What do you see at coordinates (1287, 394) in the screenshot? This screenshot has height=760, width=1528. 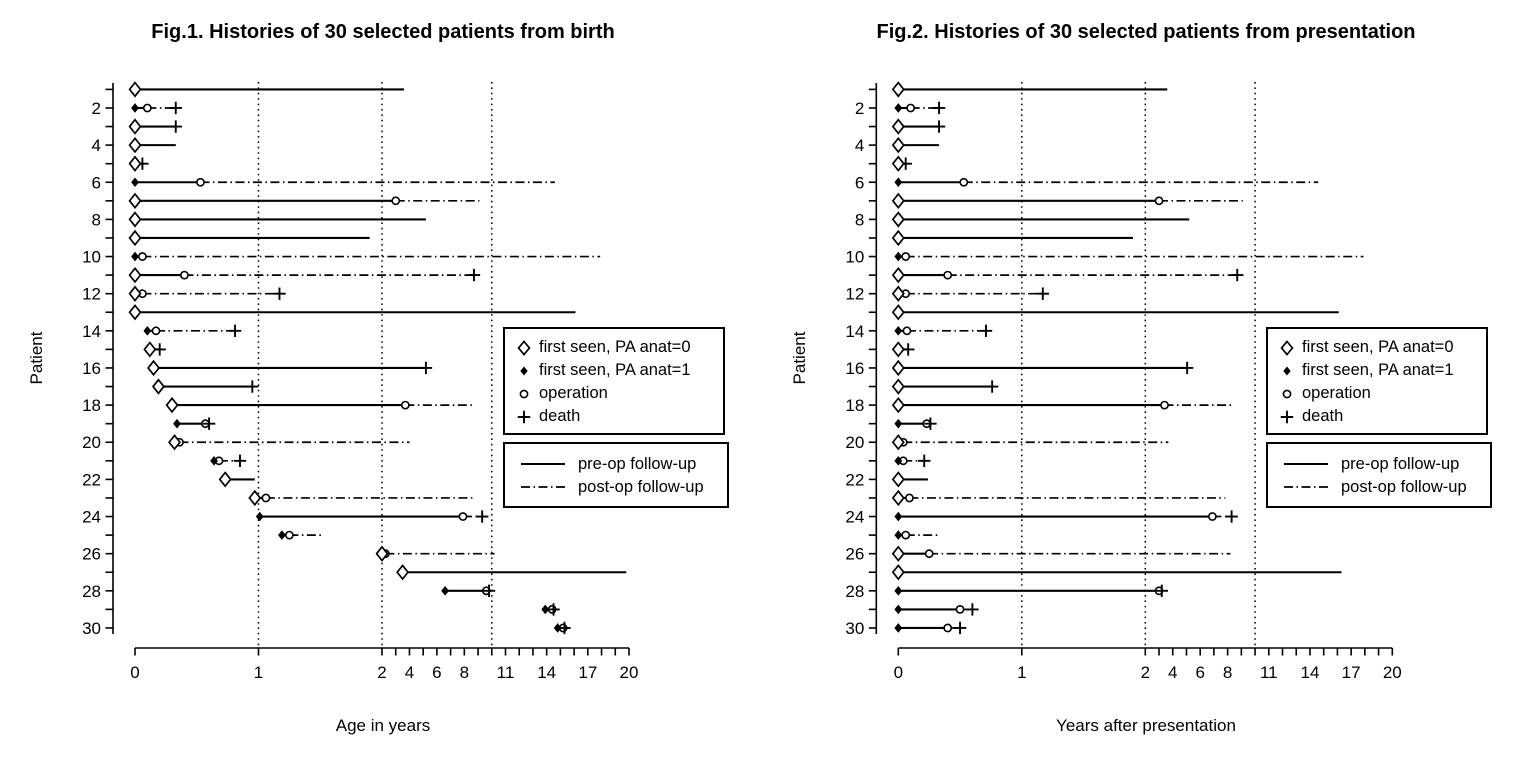 I see `open-circle-icon` at bounding box center [1287, 394].